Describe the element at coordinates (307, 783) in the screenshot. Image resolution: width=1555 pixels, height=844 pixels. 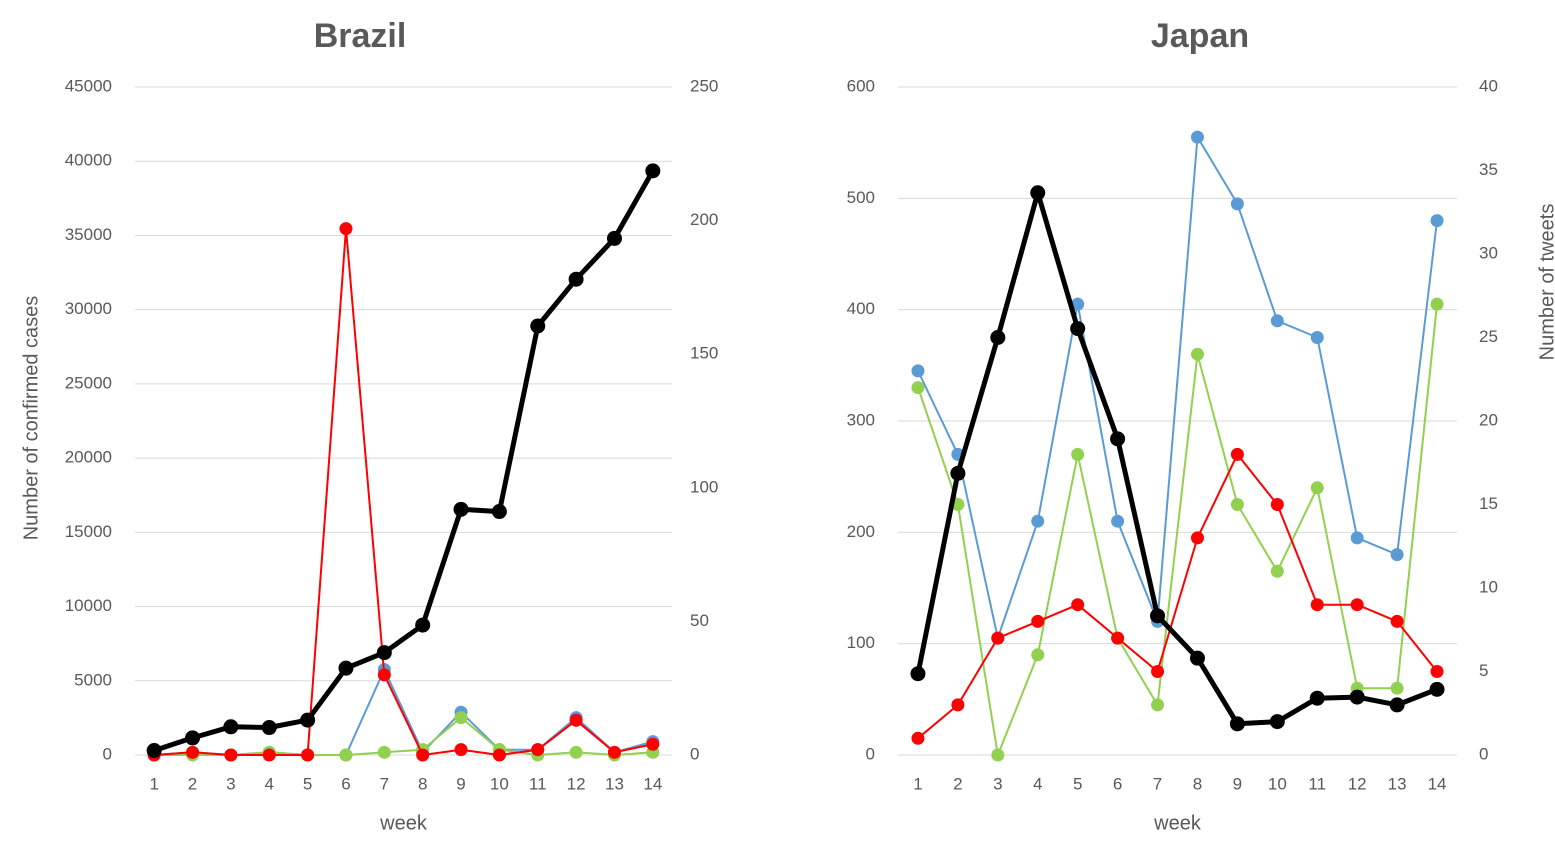
I see `x-tick-label: 5` at that location.